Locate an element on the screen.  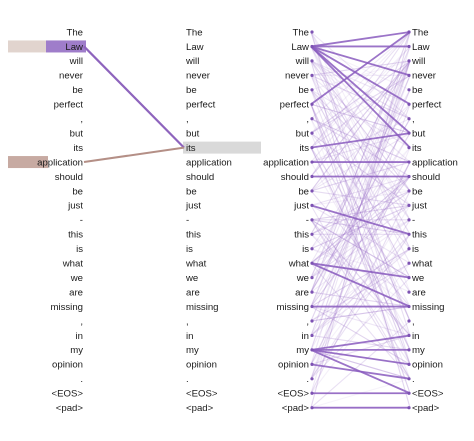
all-heads-left-token: are is located at coordinates (302, 292).